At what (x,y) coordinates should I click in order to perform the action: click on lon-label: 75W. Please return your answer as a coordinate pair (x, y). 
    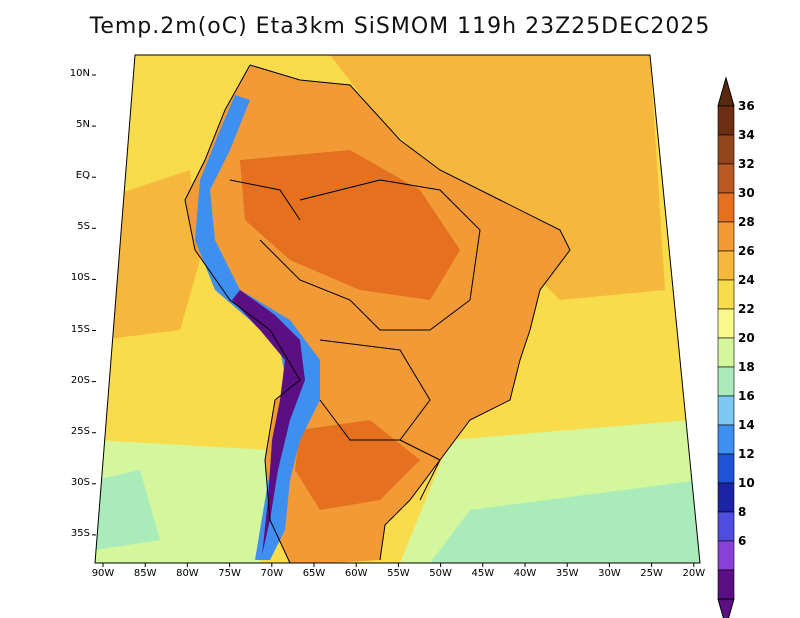
    Looking at the image, I should click on (229, 573).